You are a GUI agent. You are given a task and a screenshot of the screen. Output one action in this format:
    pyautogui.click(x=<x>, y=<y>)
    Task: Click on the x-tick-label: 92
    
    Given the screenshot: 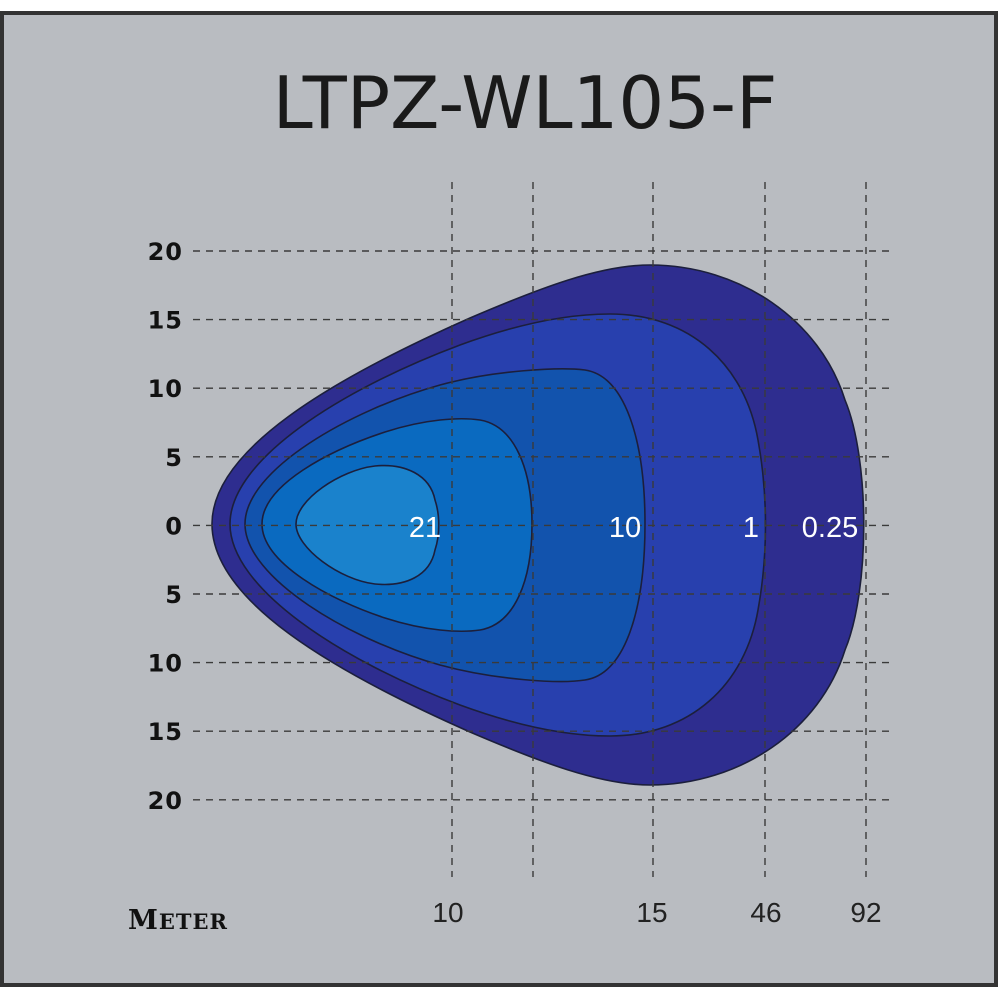 What is the action you would take?
    pyautogui.click(x=865, y=912)
    